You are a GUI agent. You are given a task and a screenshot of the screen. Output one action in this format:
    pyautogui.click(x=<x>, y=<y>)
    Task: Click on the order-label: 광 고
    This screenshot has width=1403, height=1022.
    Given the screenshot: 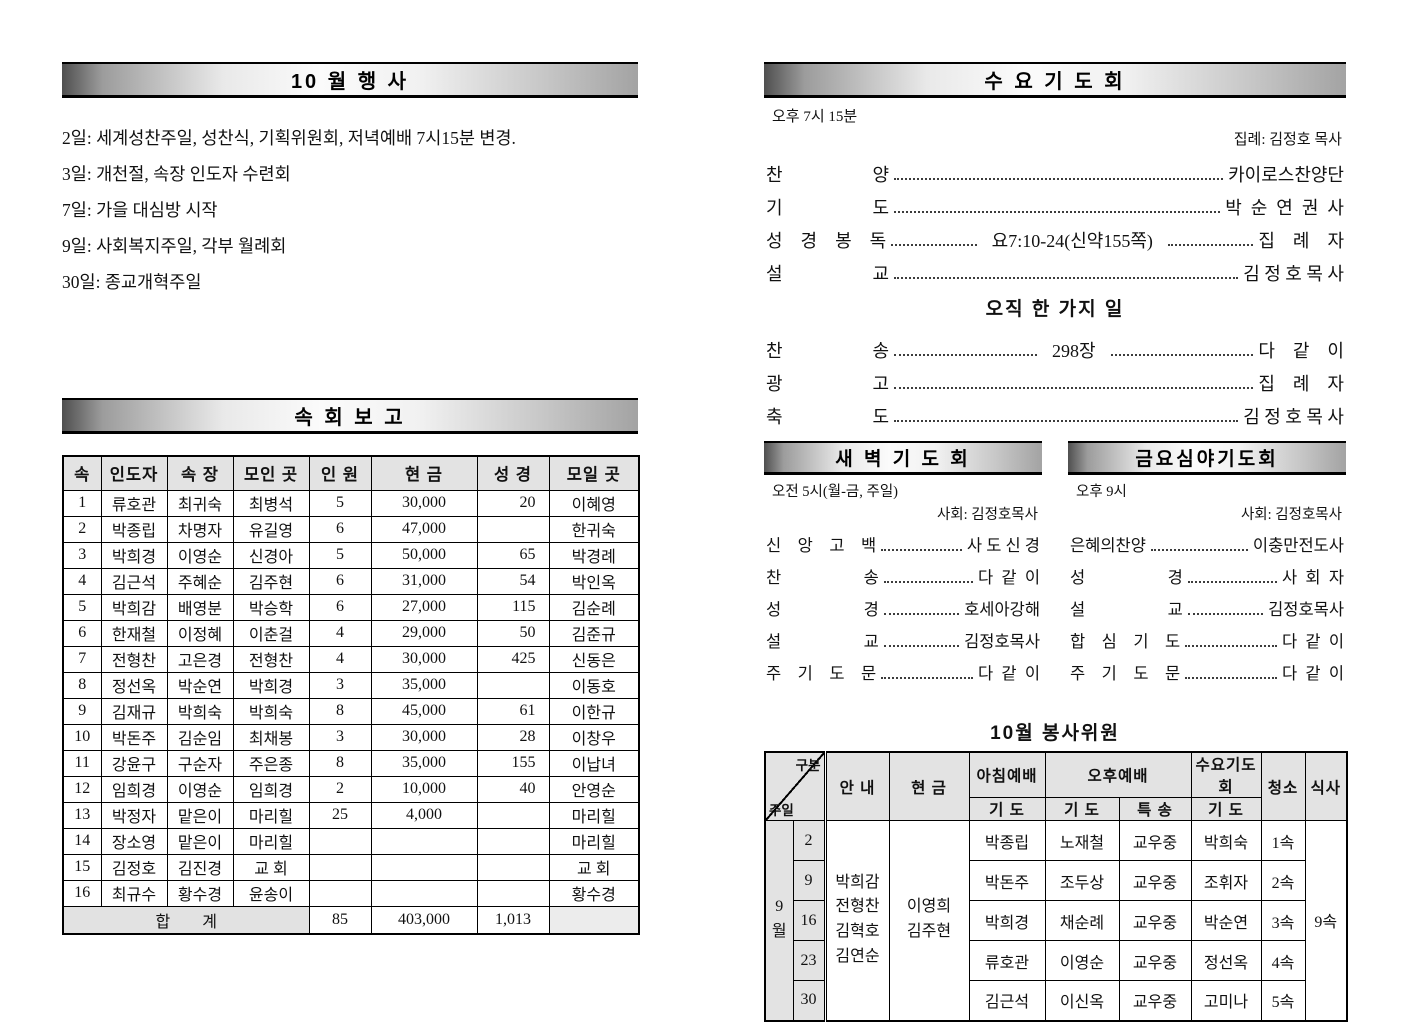 What is the action you would take?
    pyautogui.click(x=828, y=383)
    